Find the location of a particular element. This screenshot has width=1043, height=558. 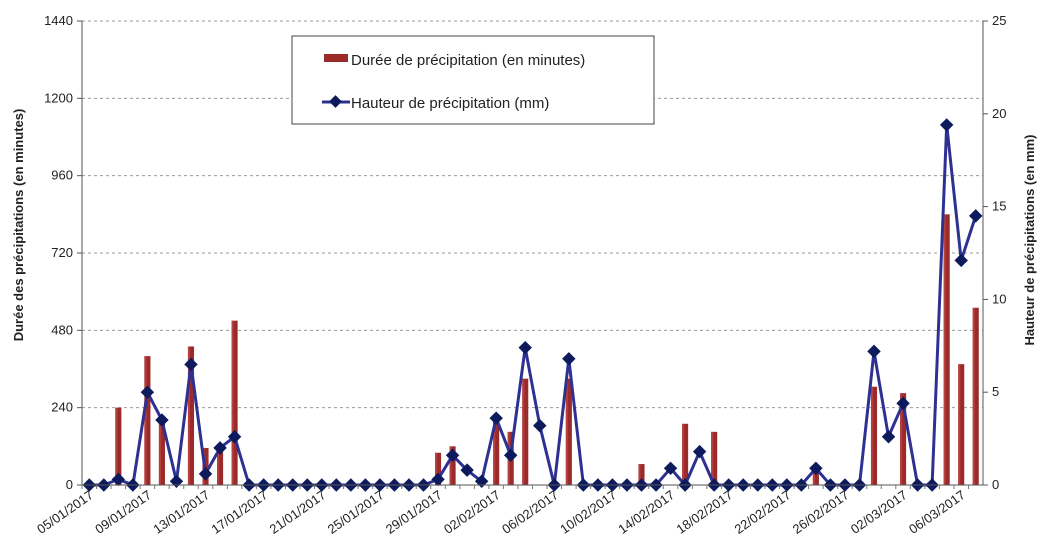

left-tick-label: 0 is located at coordinates (69, 484).